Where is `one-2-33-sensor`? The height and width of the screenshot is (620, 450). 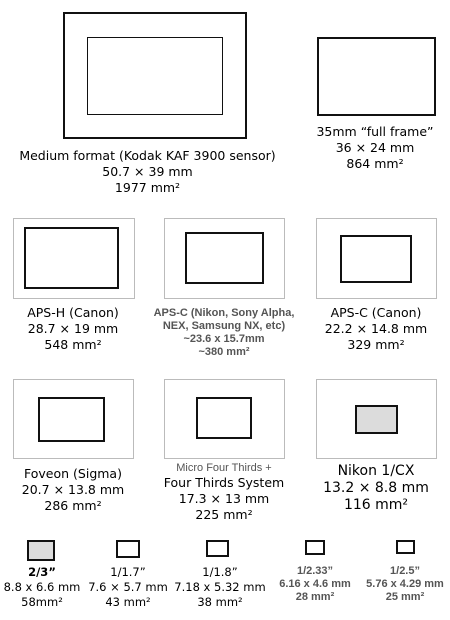 one-2-33-sensor is located at coordinates (315, 547).